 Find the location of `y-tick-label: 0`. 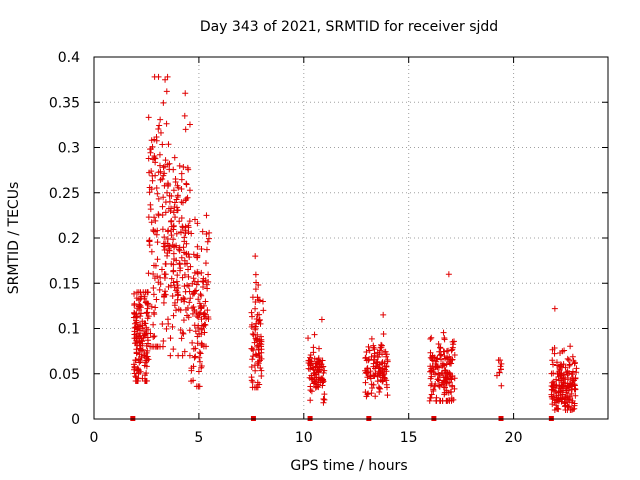

y-tick-label: 0 is located at coordinates (75, 420).